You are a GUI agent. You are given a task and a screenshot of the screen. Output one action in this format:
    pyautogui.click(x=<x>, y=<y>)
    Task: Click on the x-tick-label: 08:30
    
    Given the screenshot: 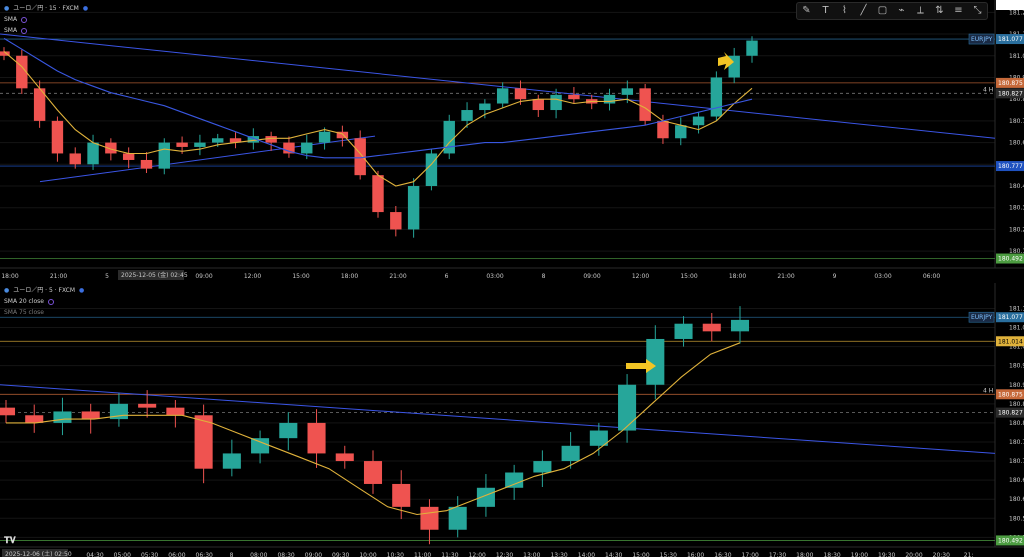 What is the action you would take?
    pyautogui.click(x=285, y=554)
    